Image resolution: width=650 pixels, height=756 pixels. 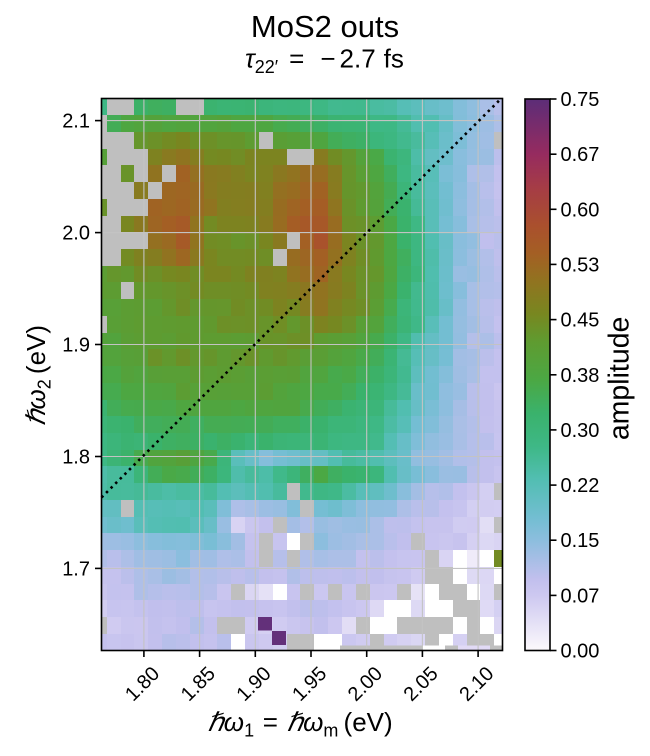 I want to click on svg-text: MoS2 outs, so click(x=325, y=26).